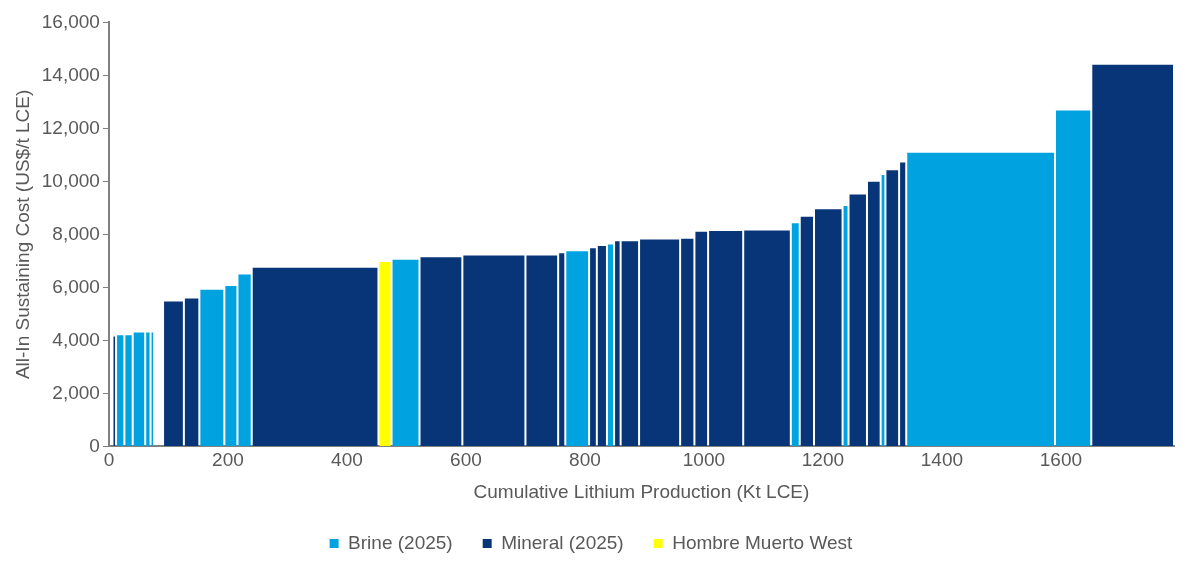 The height and width of the screenshot is (571, 1186). What do you see at coordinates (400, 542) in the screenshot?
I see `legend-label: Brine (2025)` at bounding box center [400, 542].